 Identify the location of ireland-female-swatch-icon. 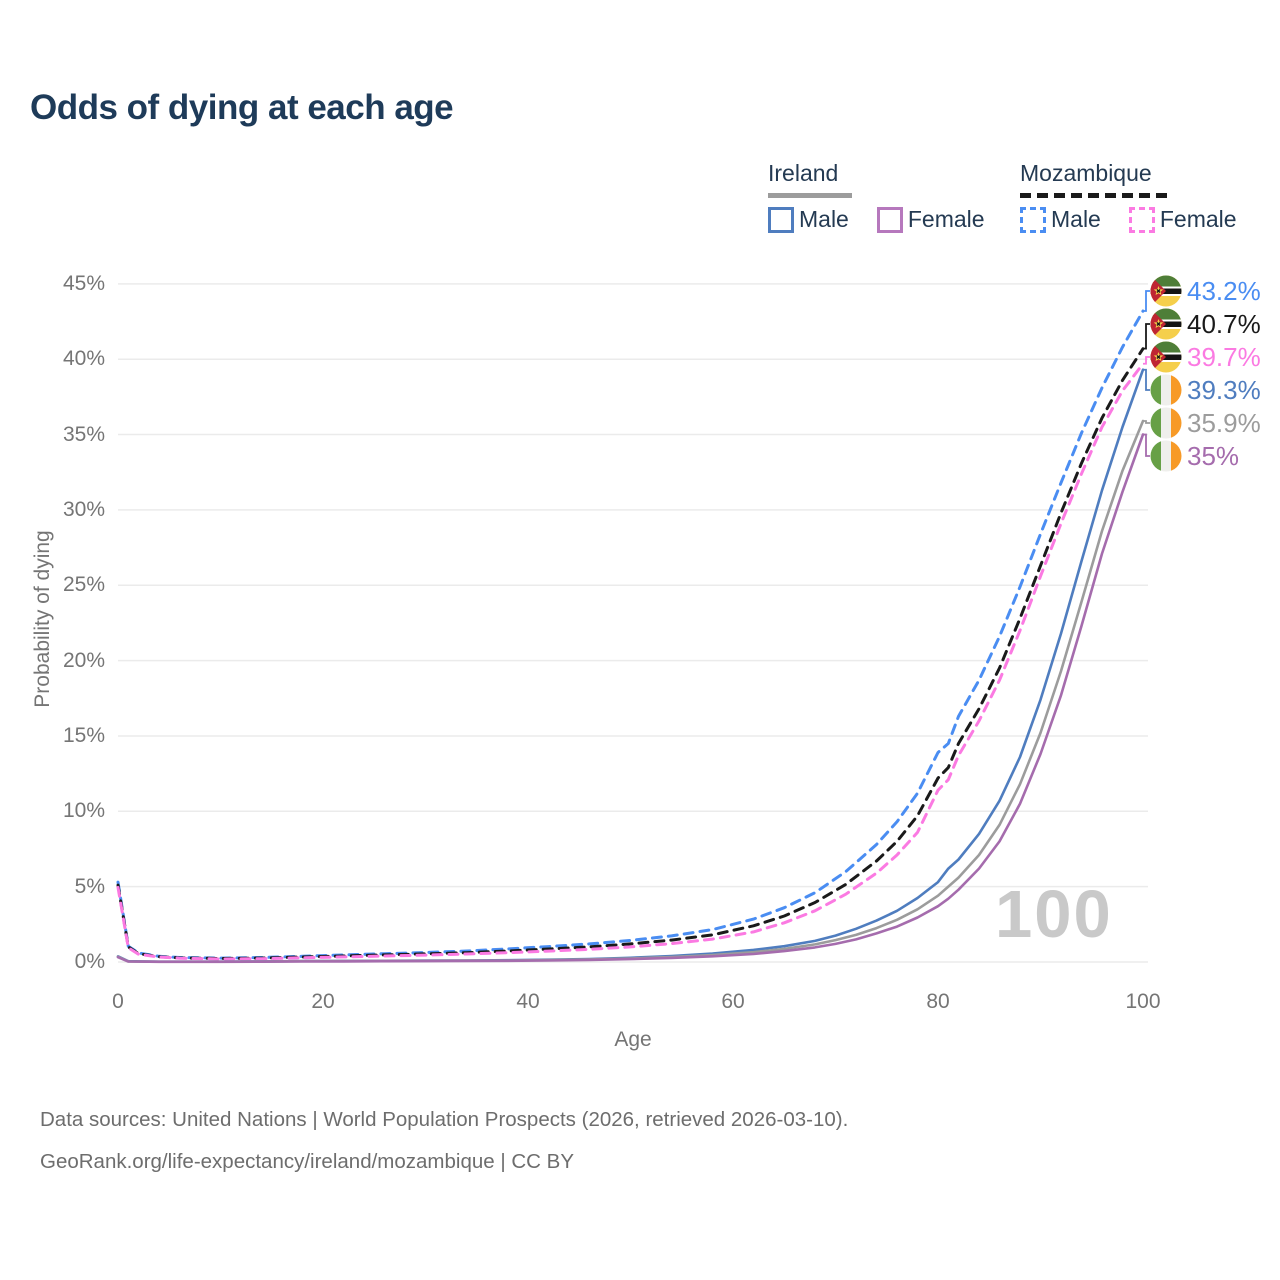
(889, 219).